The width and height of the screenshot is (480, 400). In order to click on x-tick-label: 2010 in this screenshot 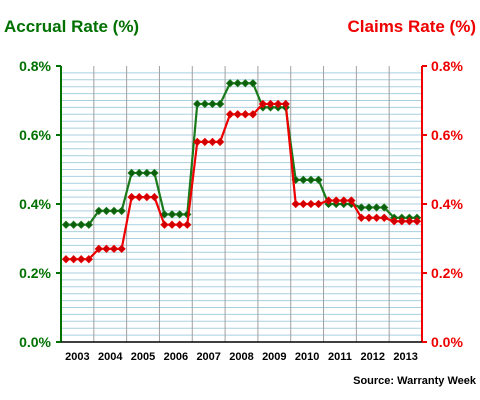, I will do `click(307, 357)`.